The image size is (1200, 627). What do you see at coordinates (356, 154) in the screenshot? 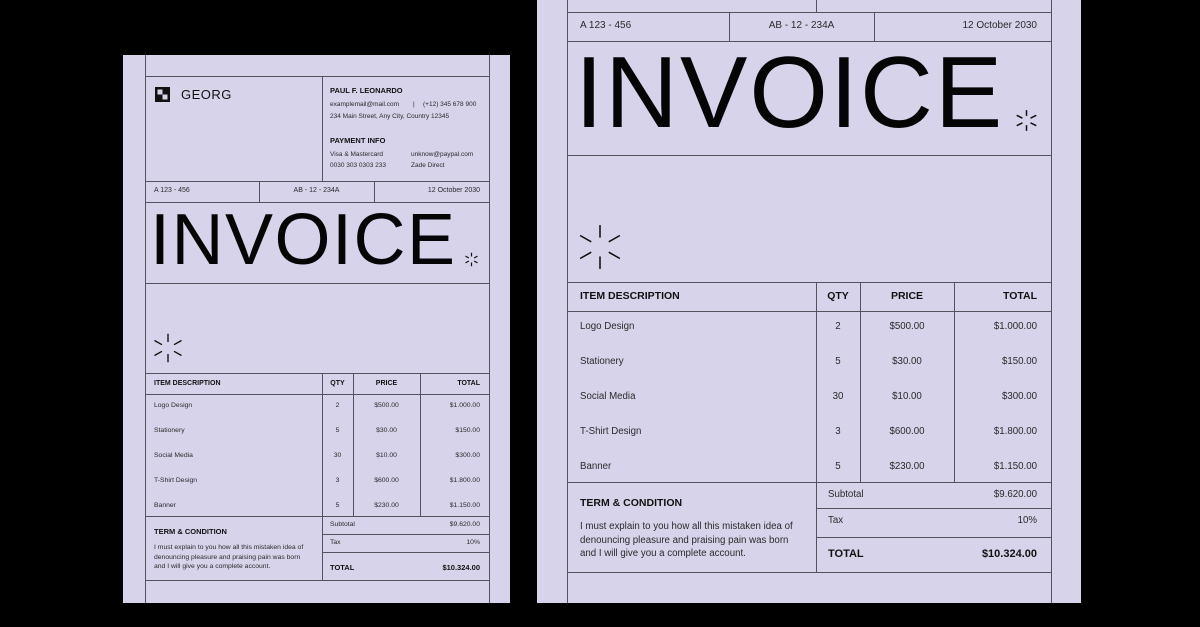
I see `payment-method: Visa & Mastercard` at bounding box center [356, 154].